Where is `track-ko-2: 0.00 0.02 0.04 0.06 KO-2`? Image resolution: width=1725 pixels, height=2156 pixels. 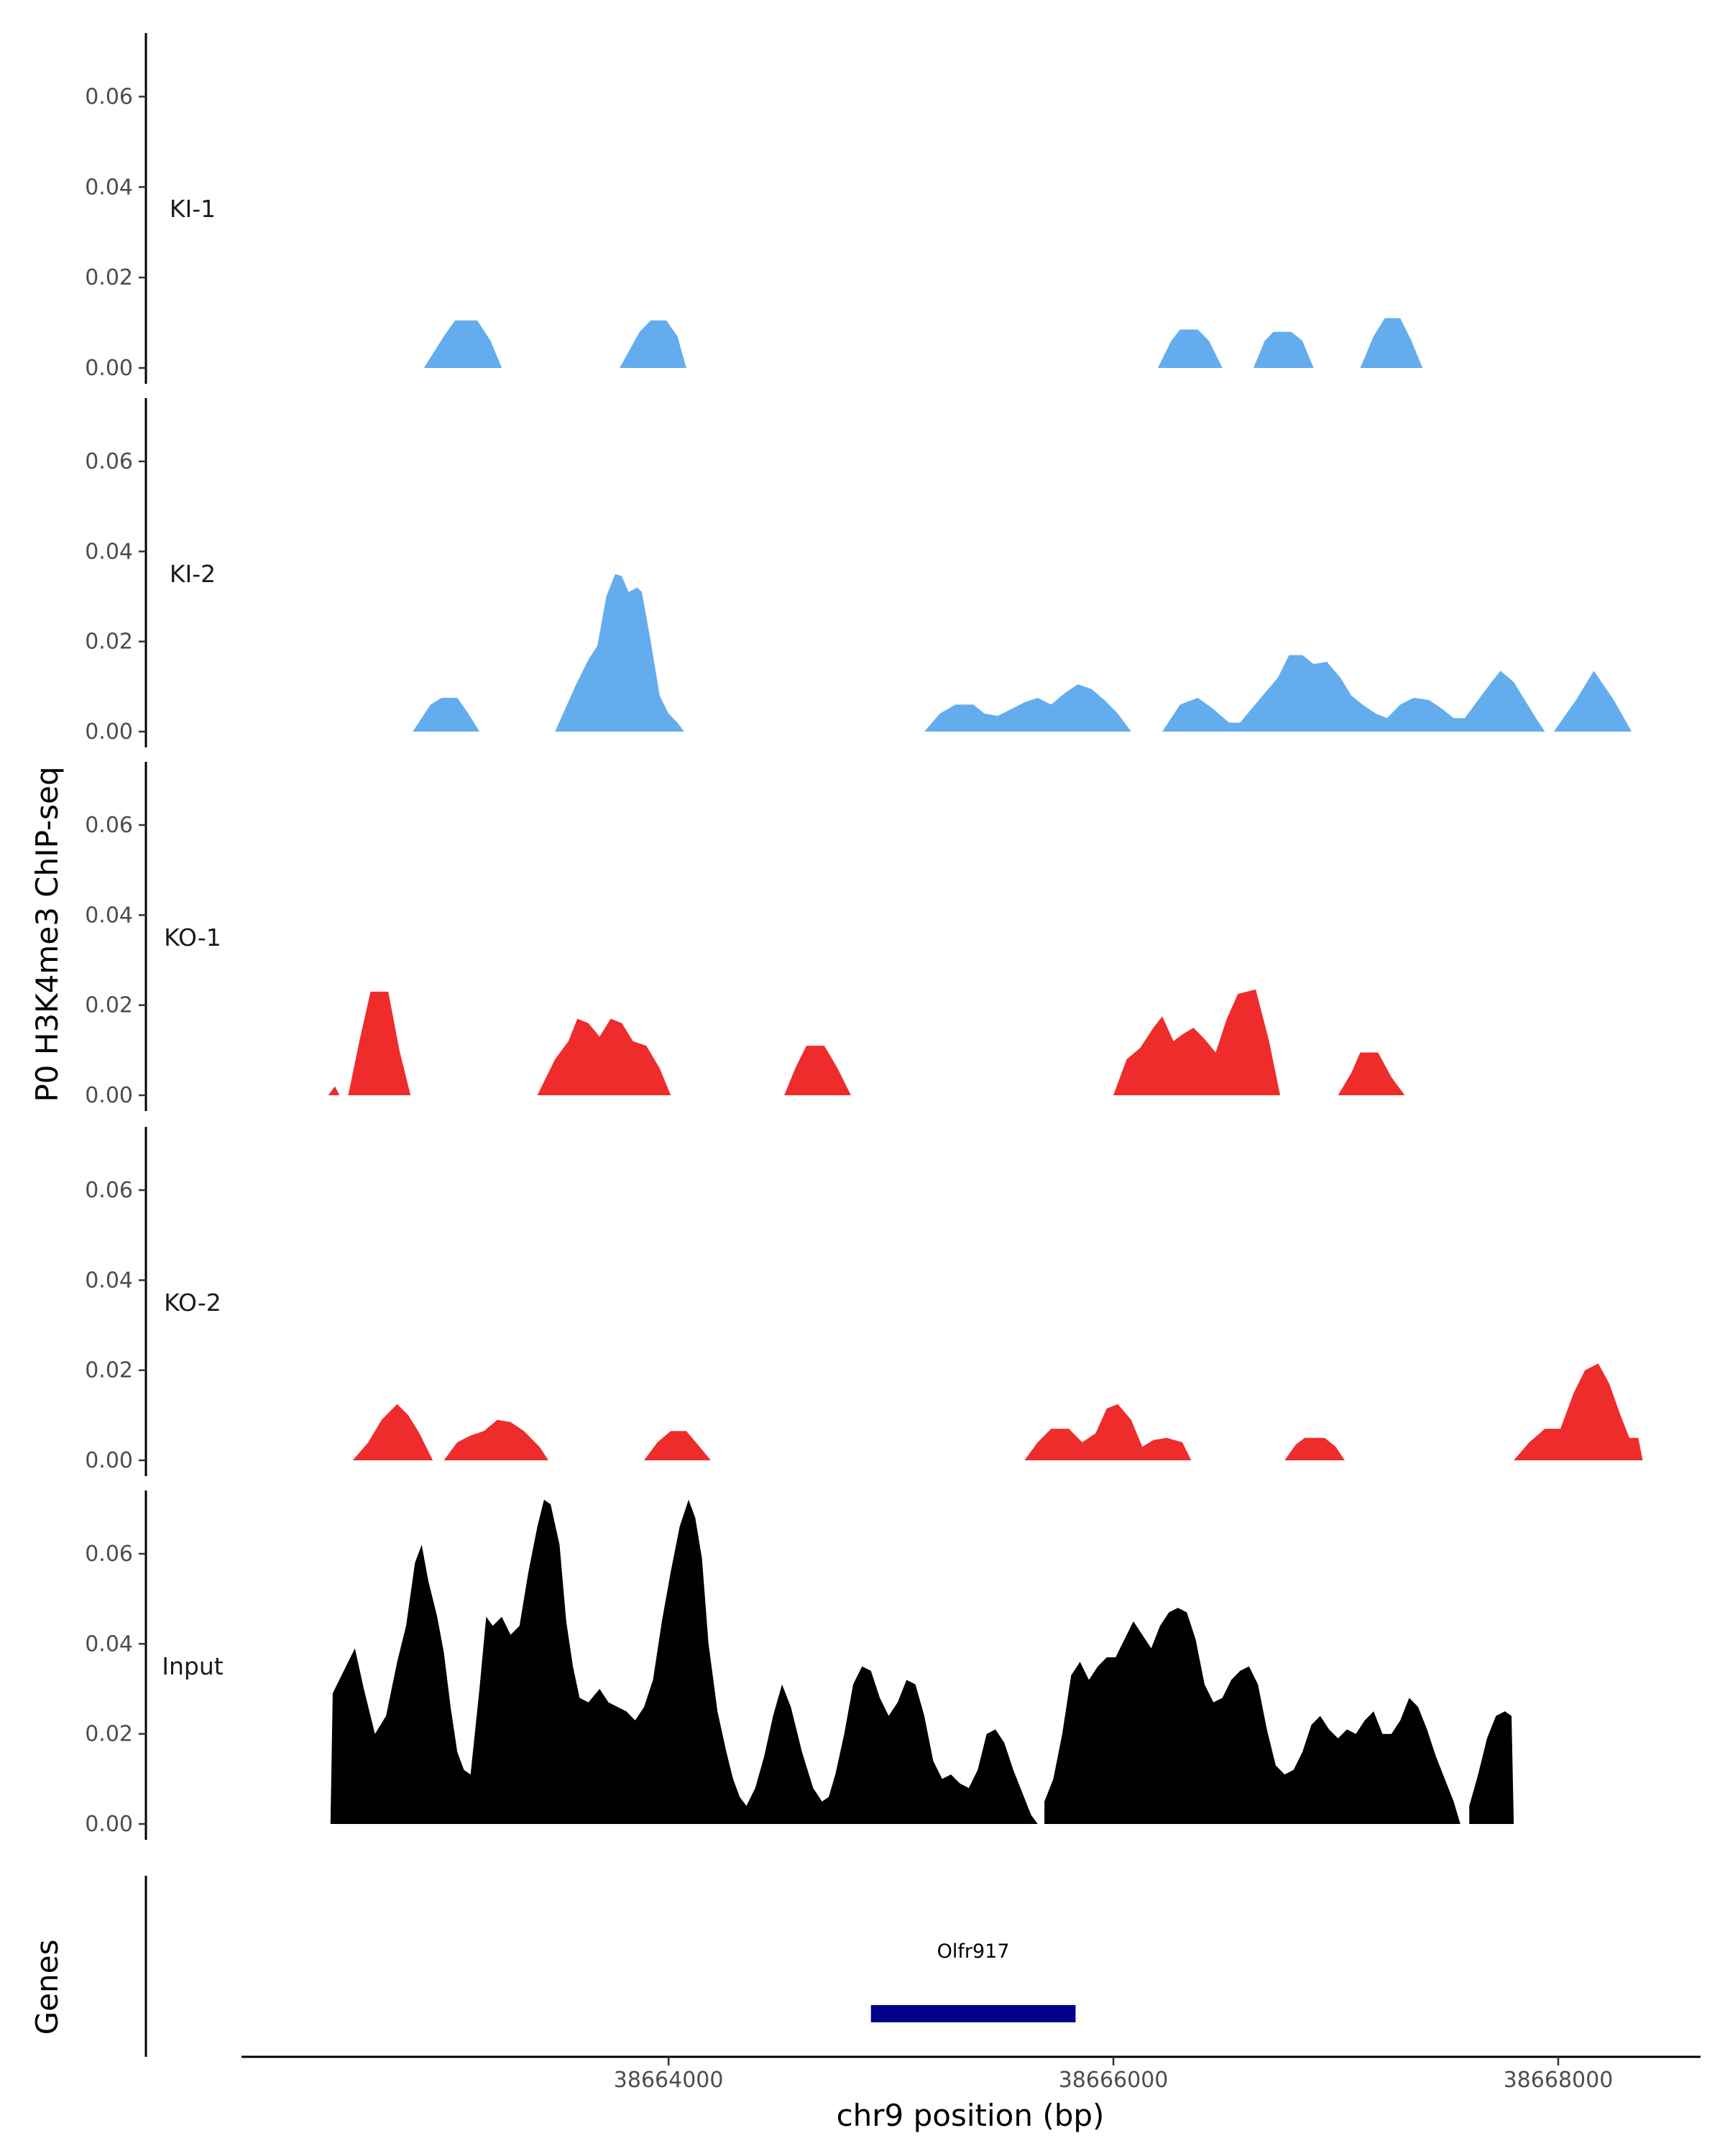
track-ko-2: 0.00 0.02 0.04 0.06 KO-2 is located at coordinates (864, 1301).